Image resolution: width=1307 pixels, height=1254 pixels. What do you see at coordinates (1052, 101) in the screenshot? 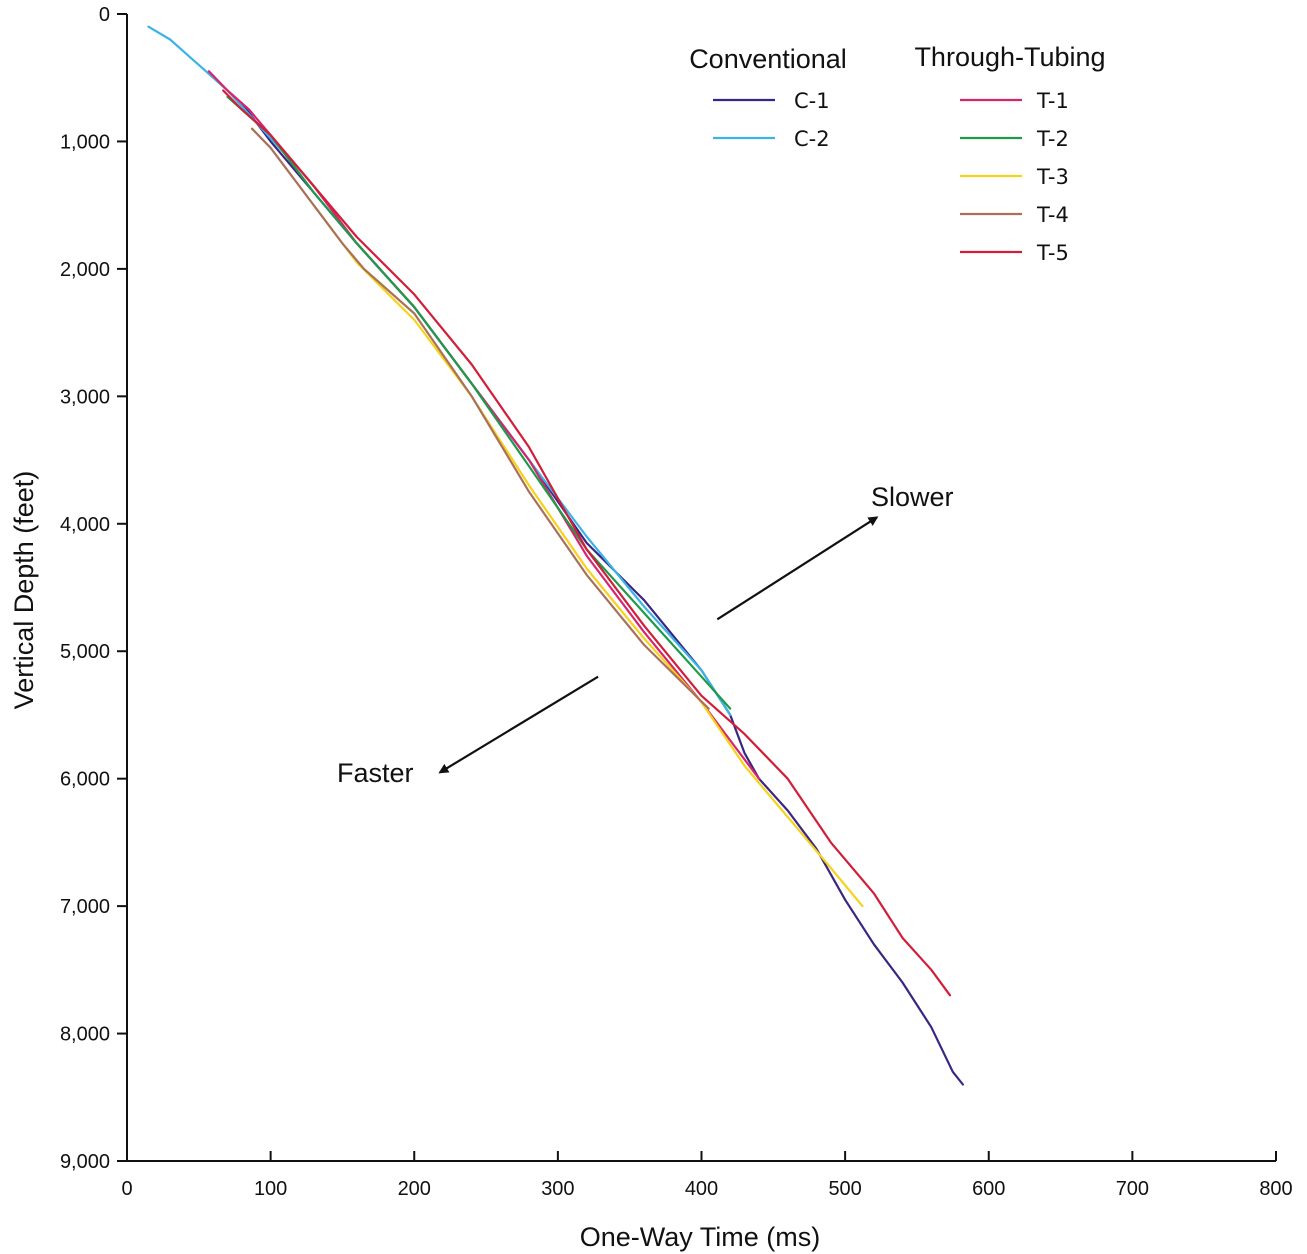
I see `legend-label-t-1: T-1` at bounding box center [1052, 101].